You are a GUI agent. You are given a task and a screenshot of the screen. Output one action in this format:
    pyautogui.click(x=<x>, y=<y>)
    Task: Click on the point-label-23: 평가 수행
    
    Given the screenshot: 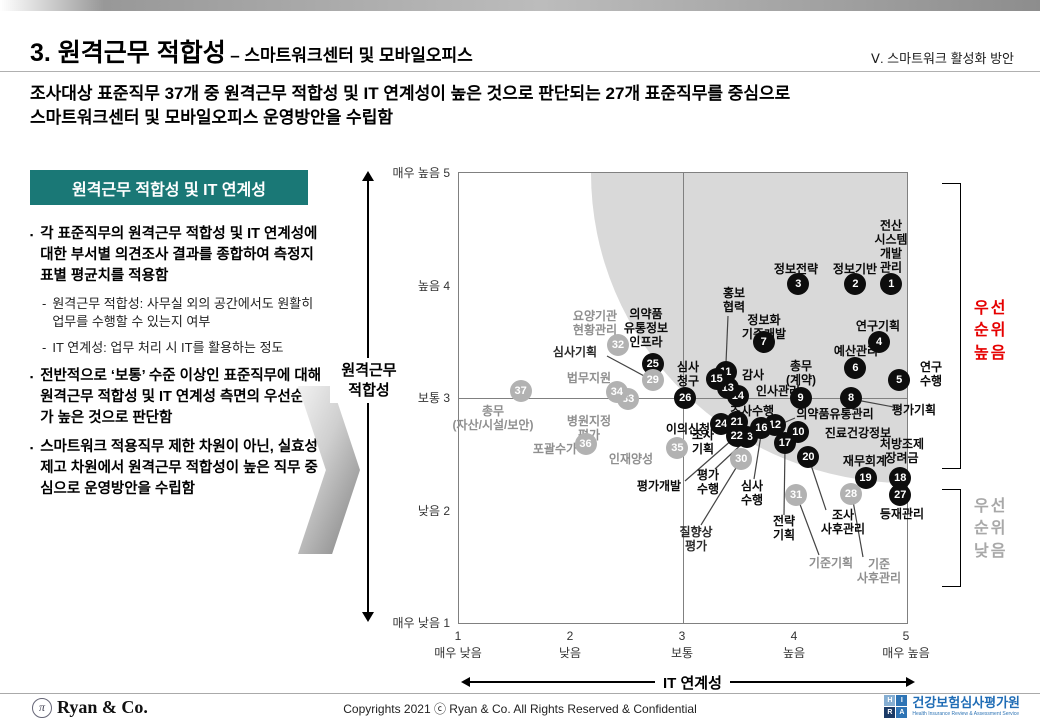 What is the action you would take?
    pyautogui.click(x=708, y=481)
    